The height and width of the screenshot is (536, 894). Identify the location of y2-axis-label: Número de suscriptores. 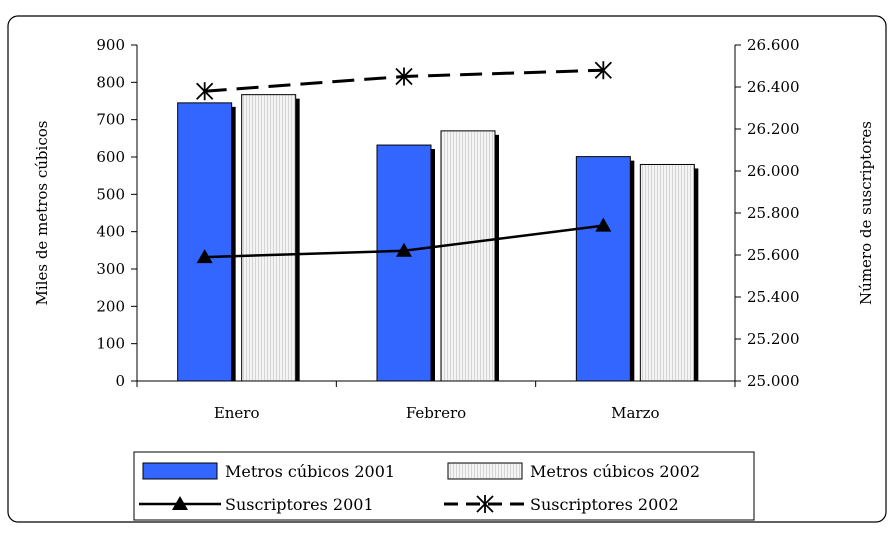
(866, 213).